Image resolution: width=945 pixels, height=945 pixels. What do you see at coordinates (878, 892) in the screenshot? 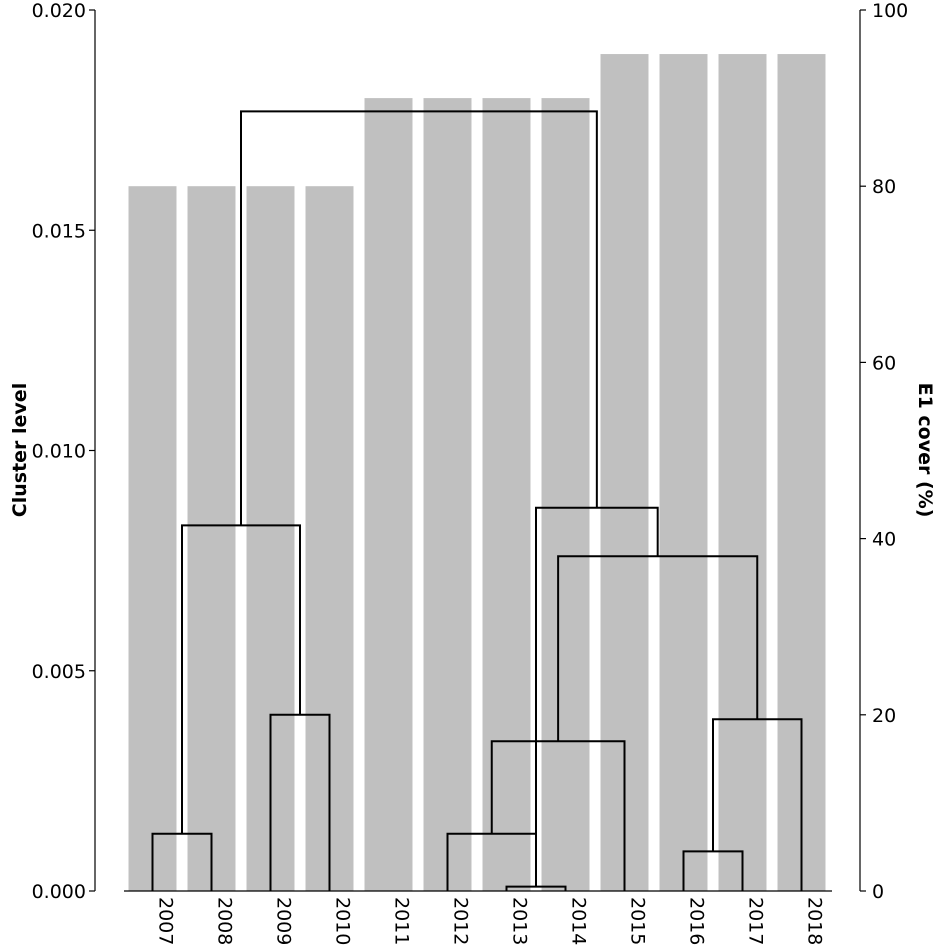
I see `right-tick-label: 0` at bounding box center [878, 892].